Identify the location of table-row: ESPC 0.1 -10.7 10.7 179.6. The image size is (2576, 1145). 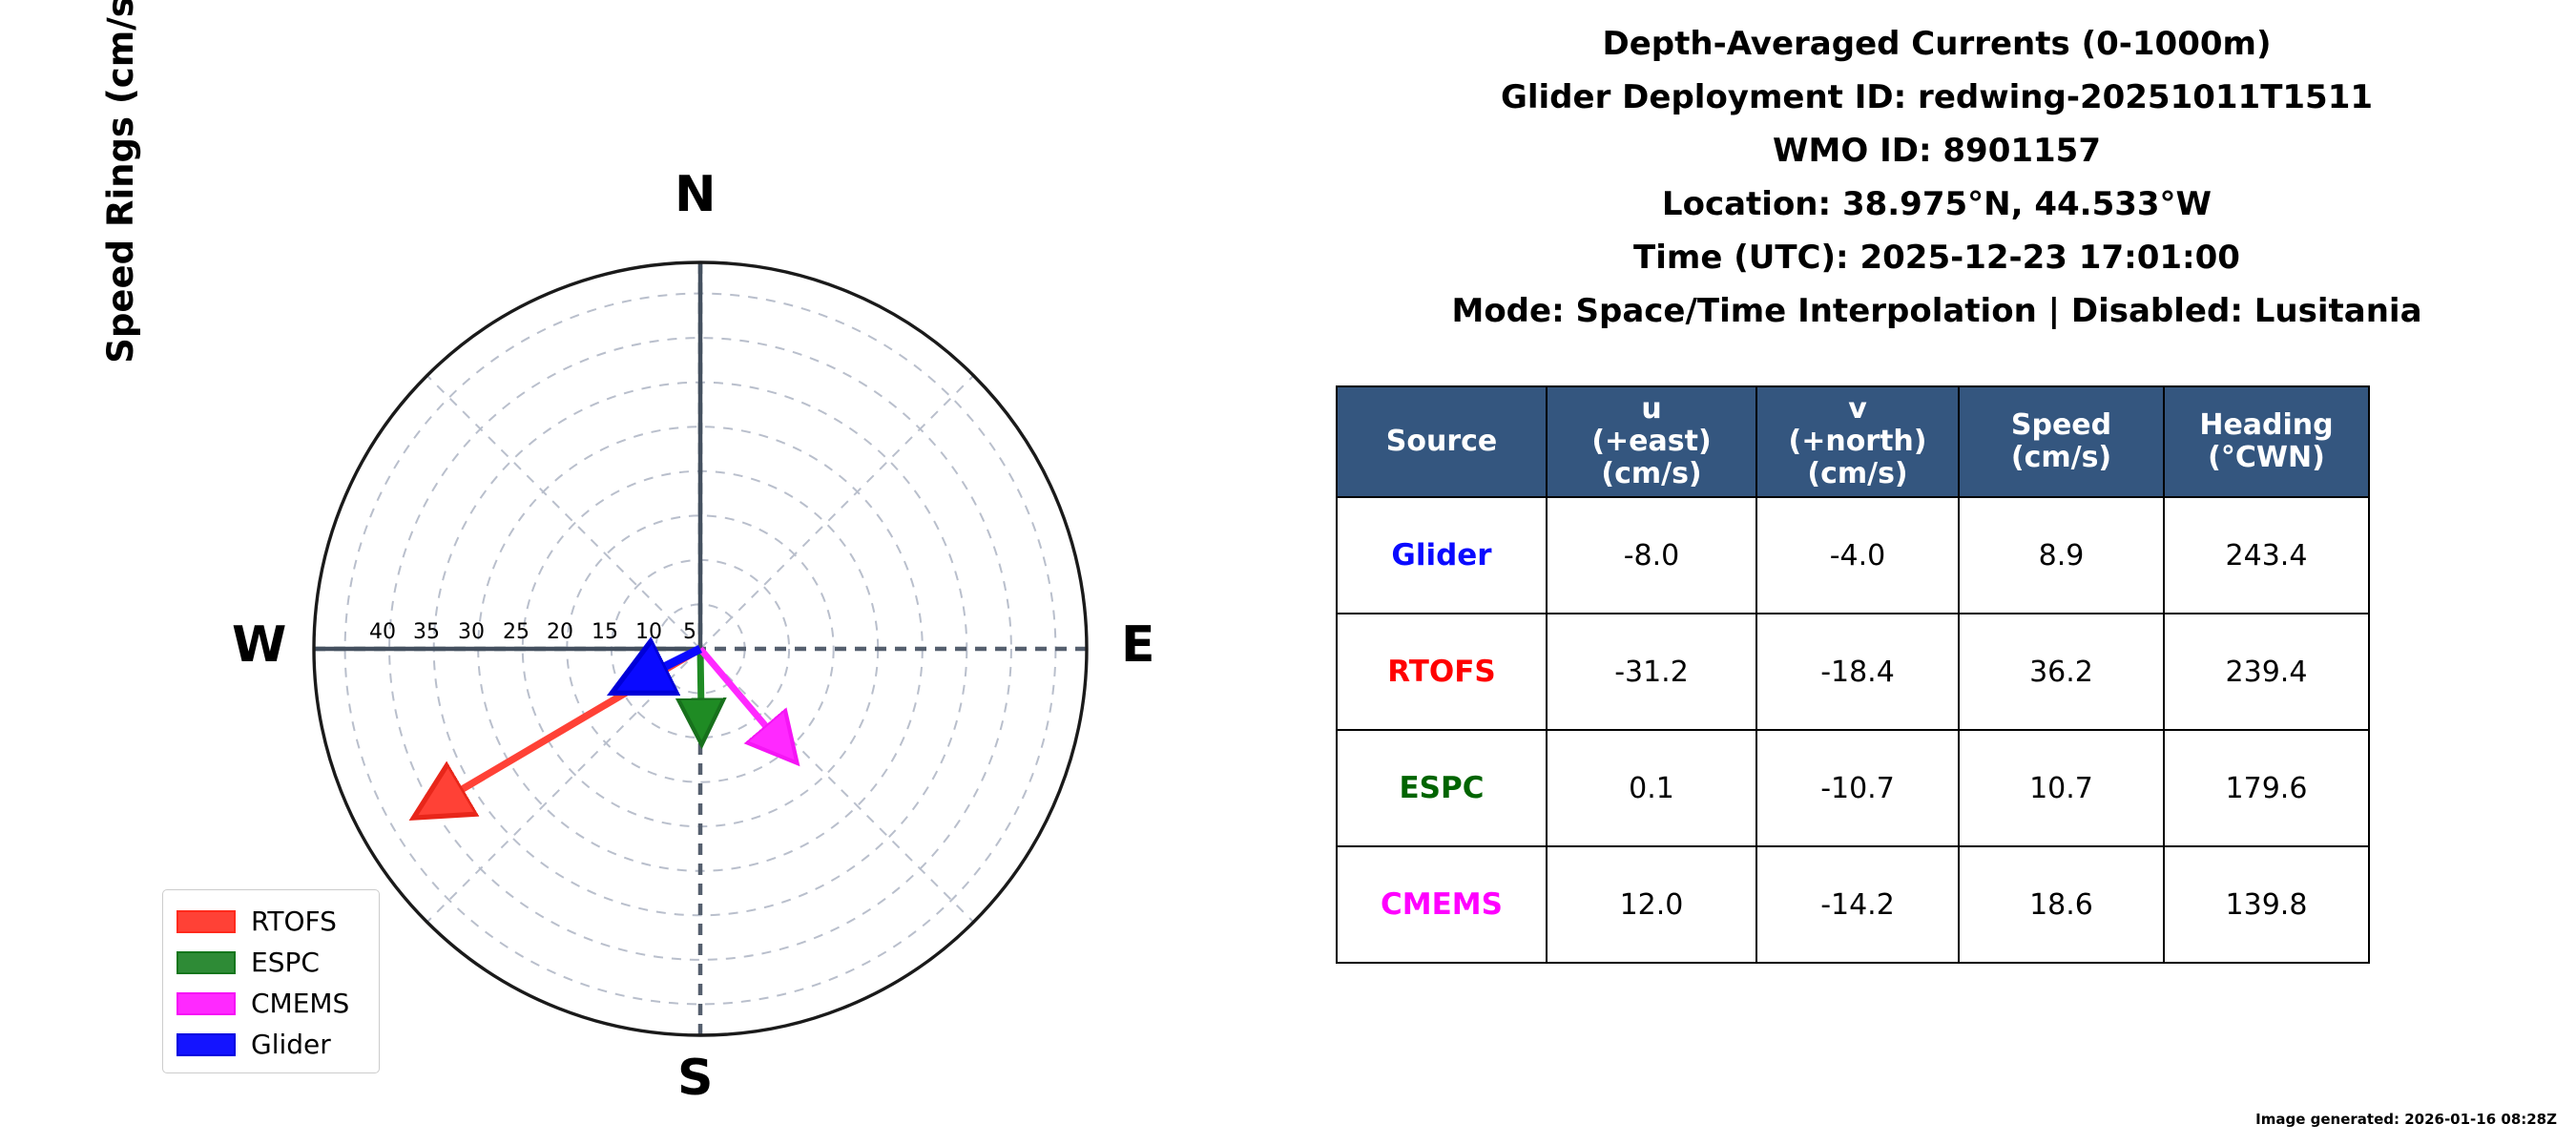
(1853, 788).